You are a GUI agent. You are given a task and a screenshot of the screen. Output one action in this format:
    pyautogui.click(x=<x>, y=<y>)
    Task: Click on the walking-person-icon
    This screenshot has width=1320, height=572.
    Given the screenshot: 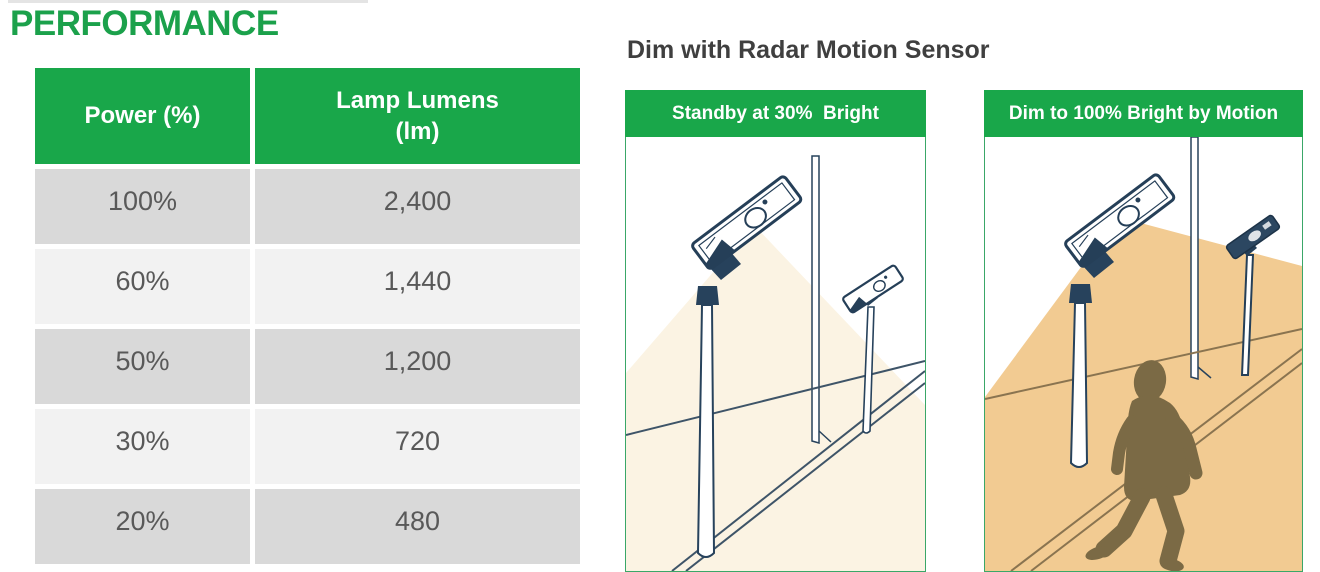 What is the action you would take?
    pyautogui.click(x=1144, y=465)
    